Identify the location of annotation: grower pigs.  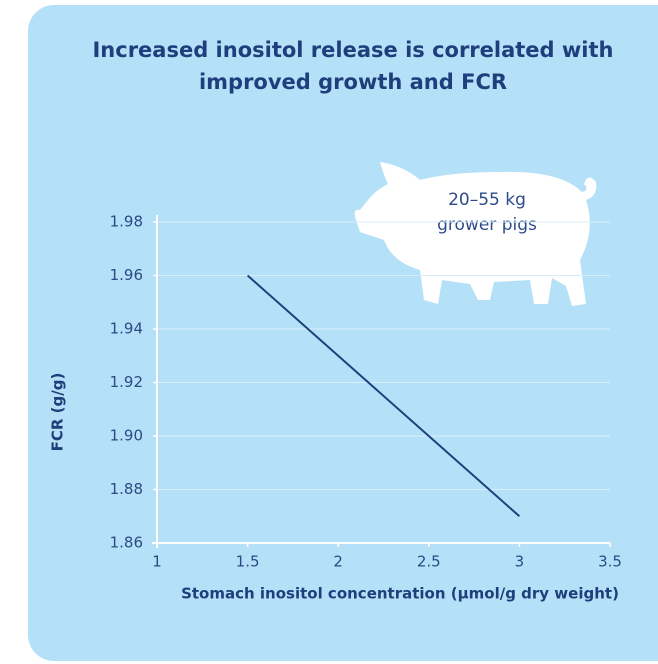
(487, 225).